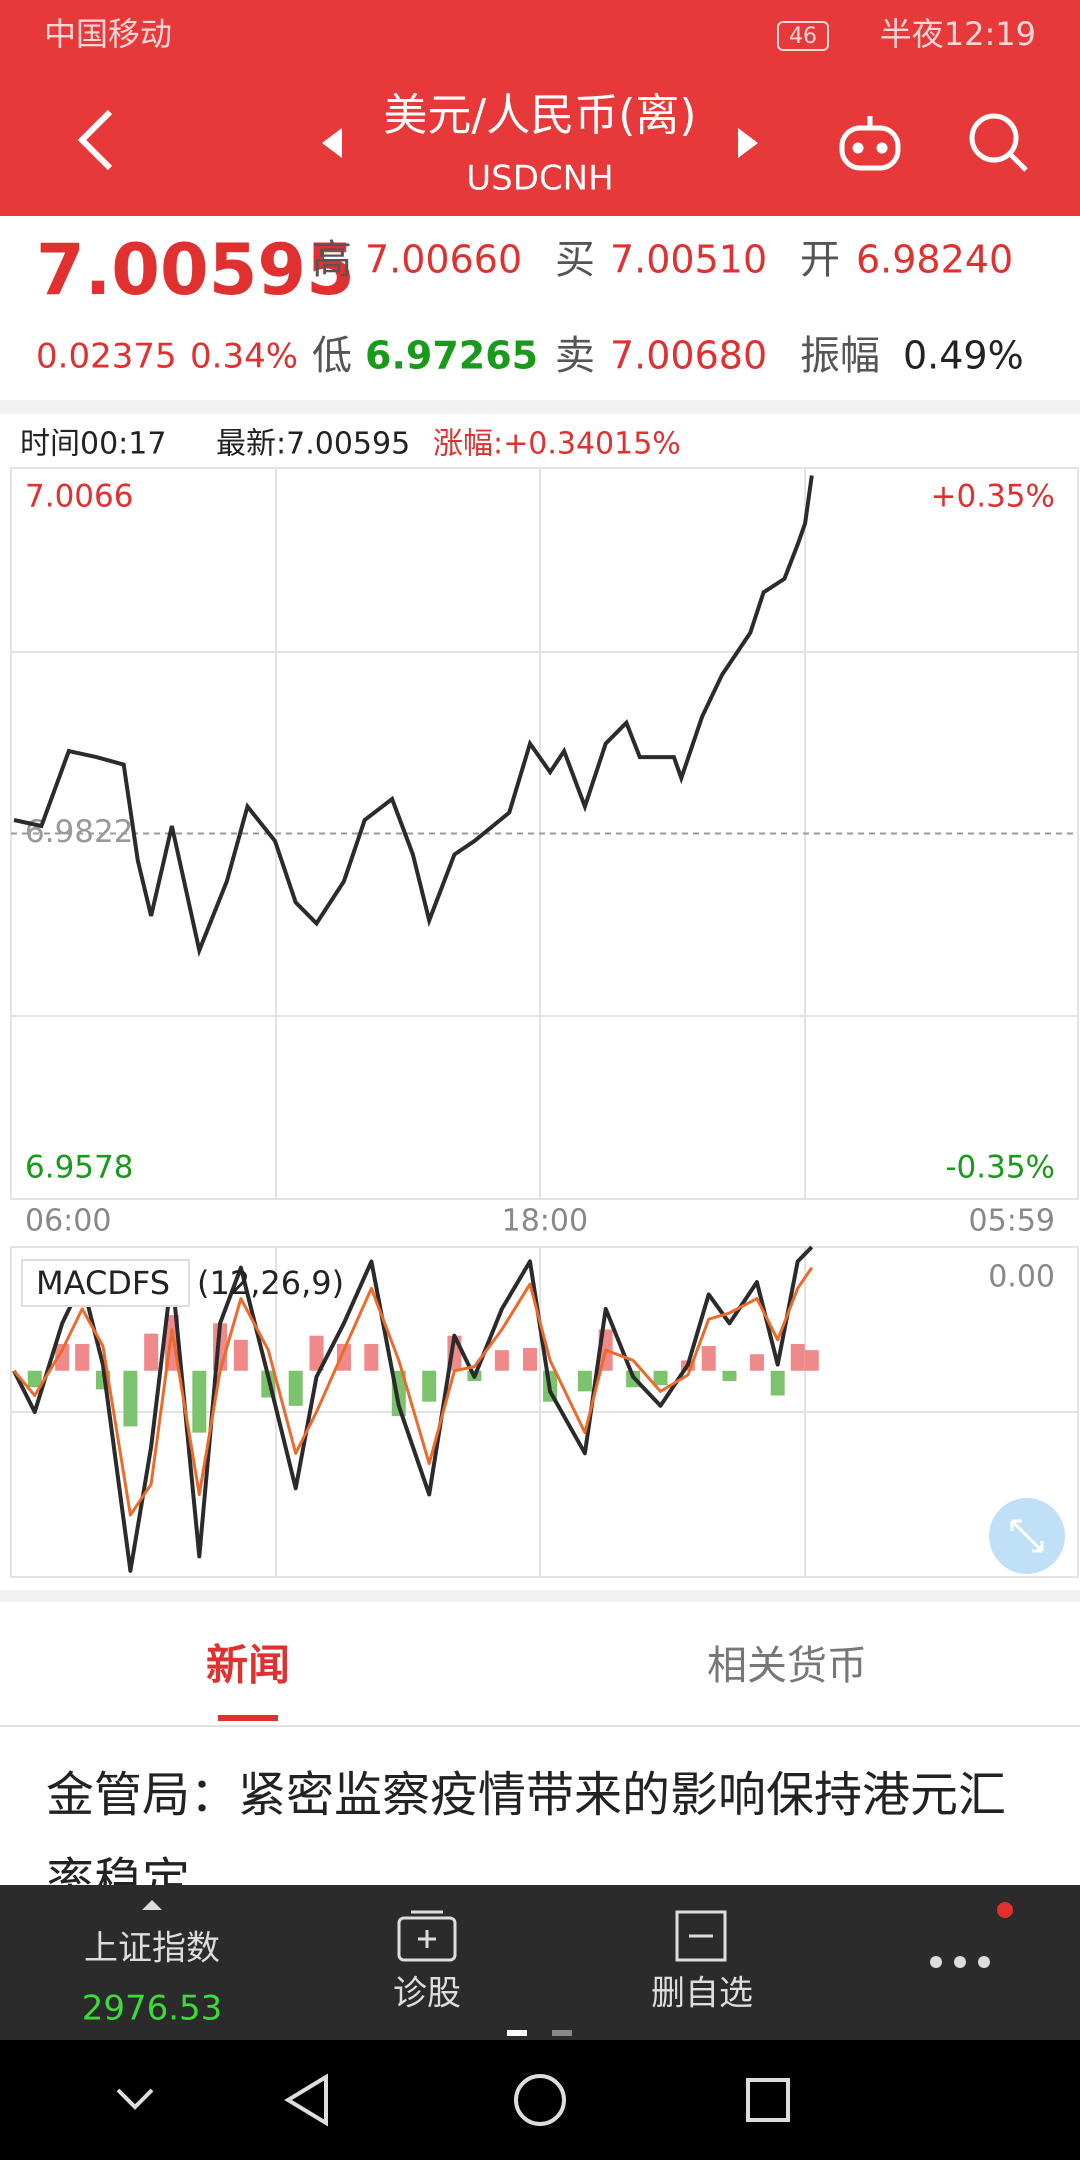 The image size is (1080, 2160). I want to click on x-tick-label: 18:00, so click(545, 1221).